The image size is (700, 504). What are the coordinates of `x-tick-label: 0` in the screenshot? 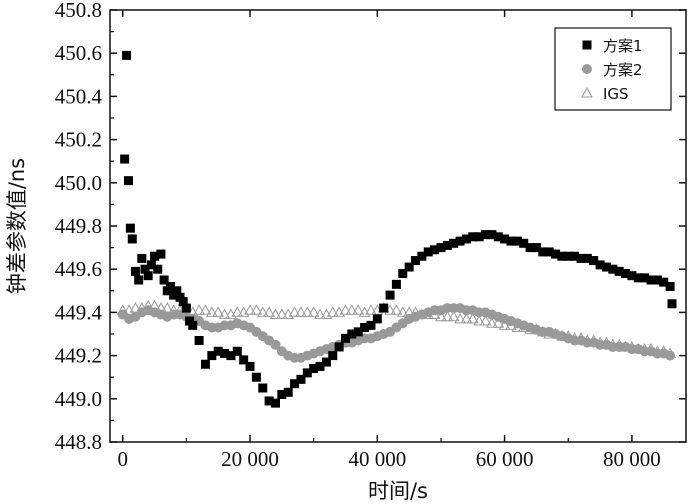 It's located at (122, 459).